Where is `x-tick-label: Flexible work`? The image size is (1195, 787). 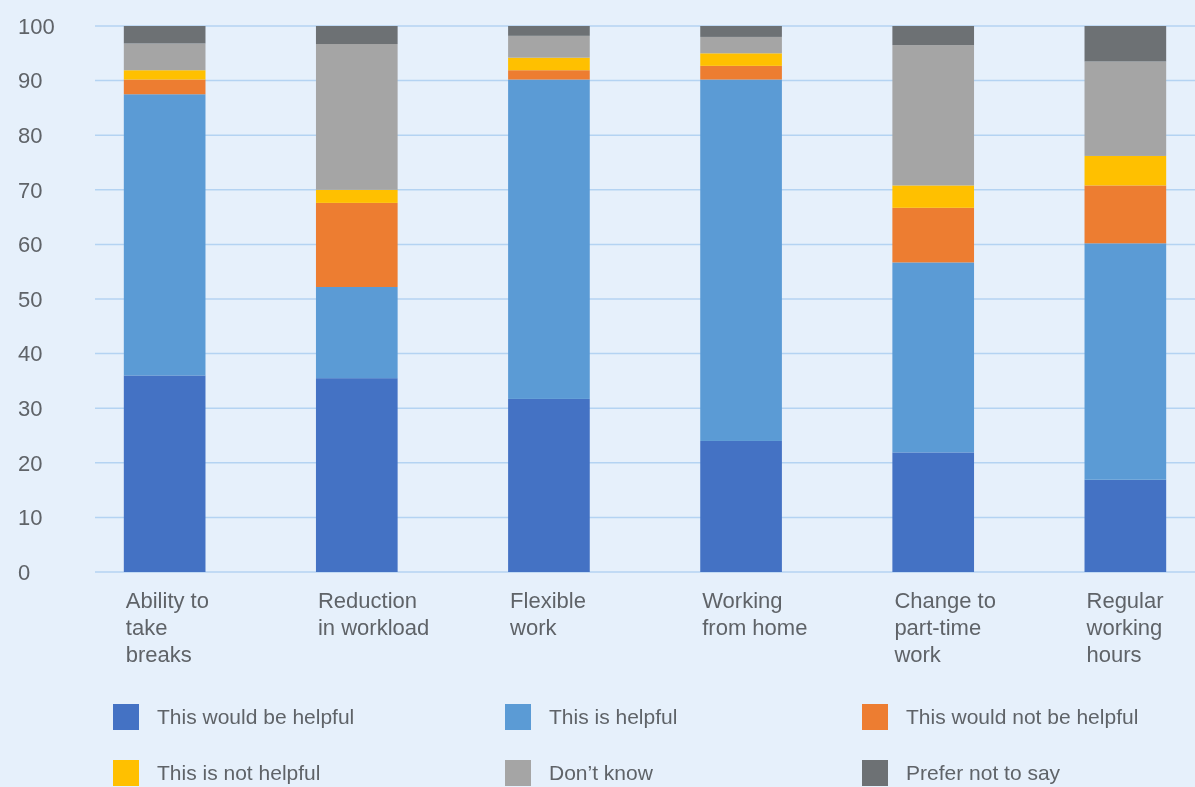 x-tick-label: Flexible work is located at coordinates (547, 614).